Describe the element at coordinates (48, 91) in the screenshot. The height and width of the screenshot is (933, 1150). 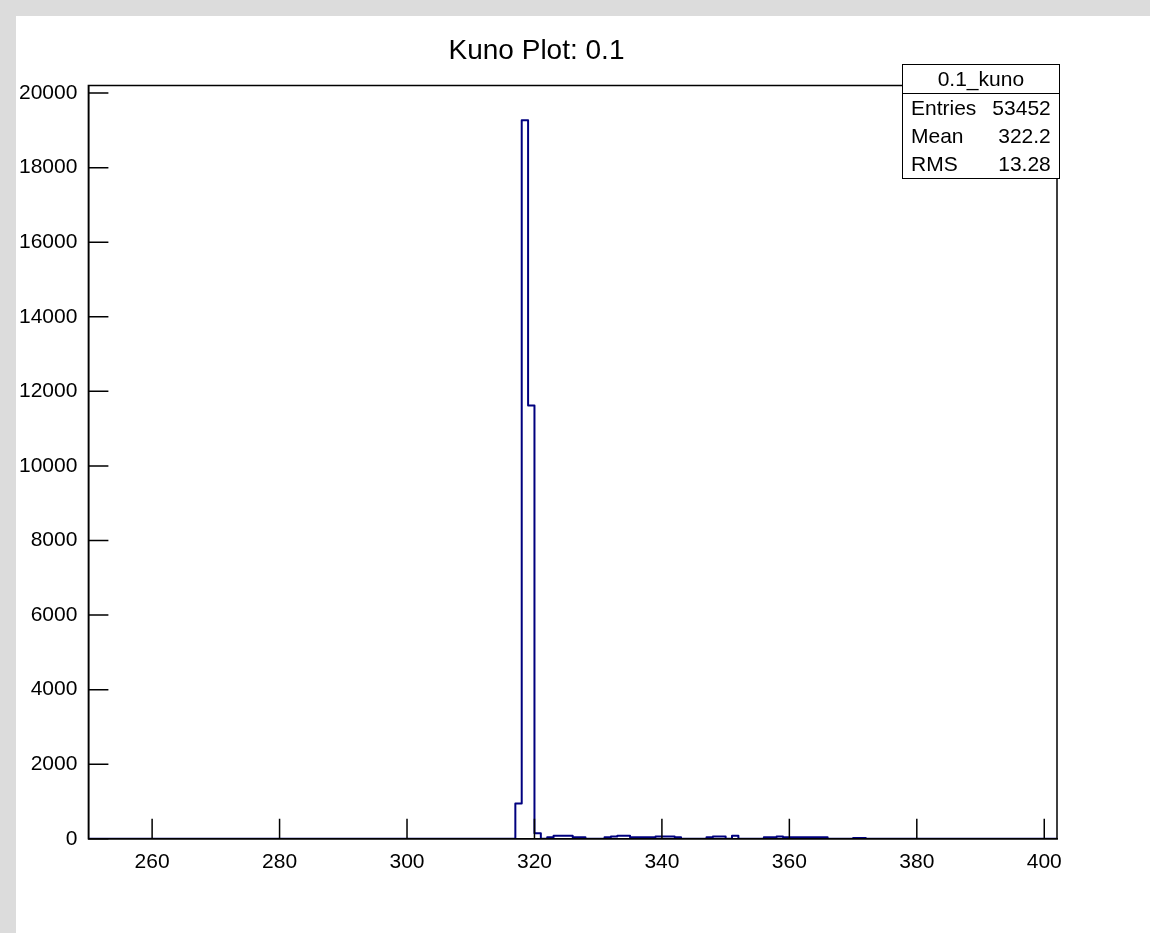
I see `y-tick-label: 20000` at that location.